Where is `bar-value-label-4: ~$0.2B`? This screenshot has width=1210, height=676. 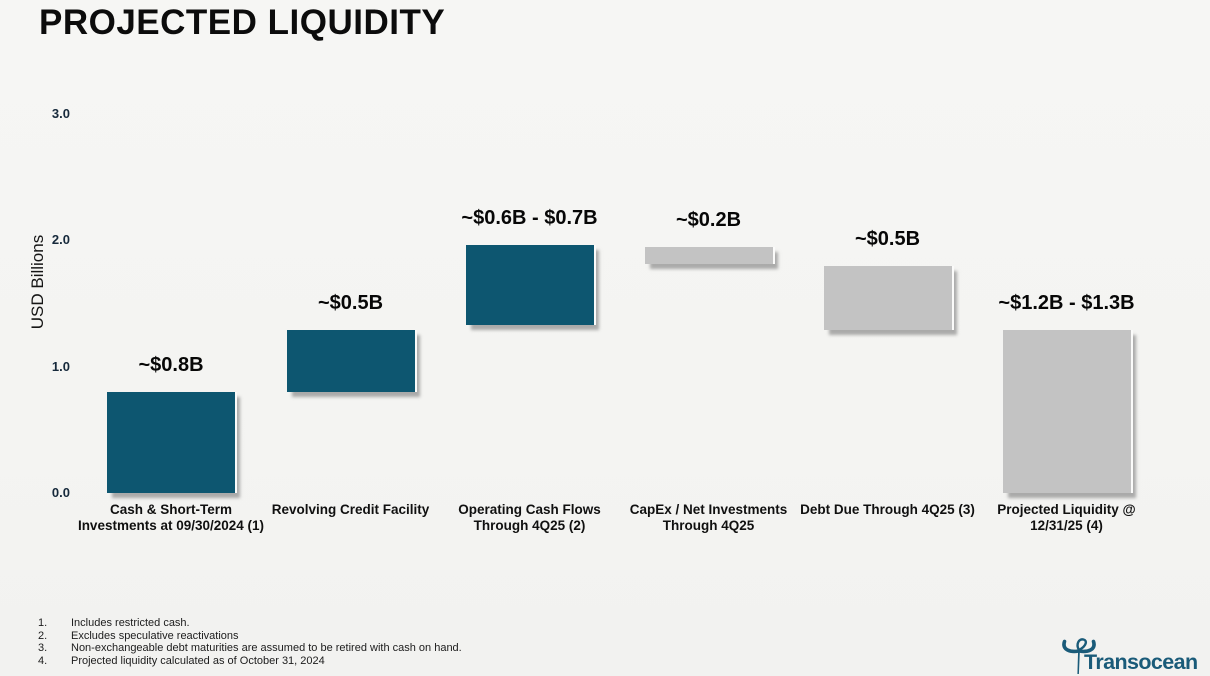 bar-value-label-4: ~$0.2B is located at coordinates (708, 219).